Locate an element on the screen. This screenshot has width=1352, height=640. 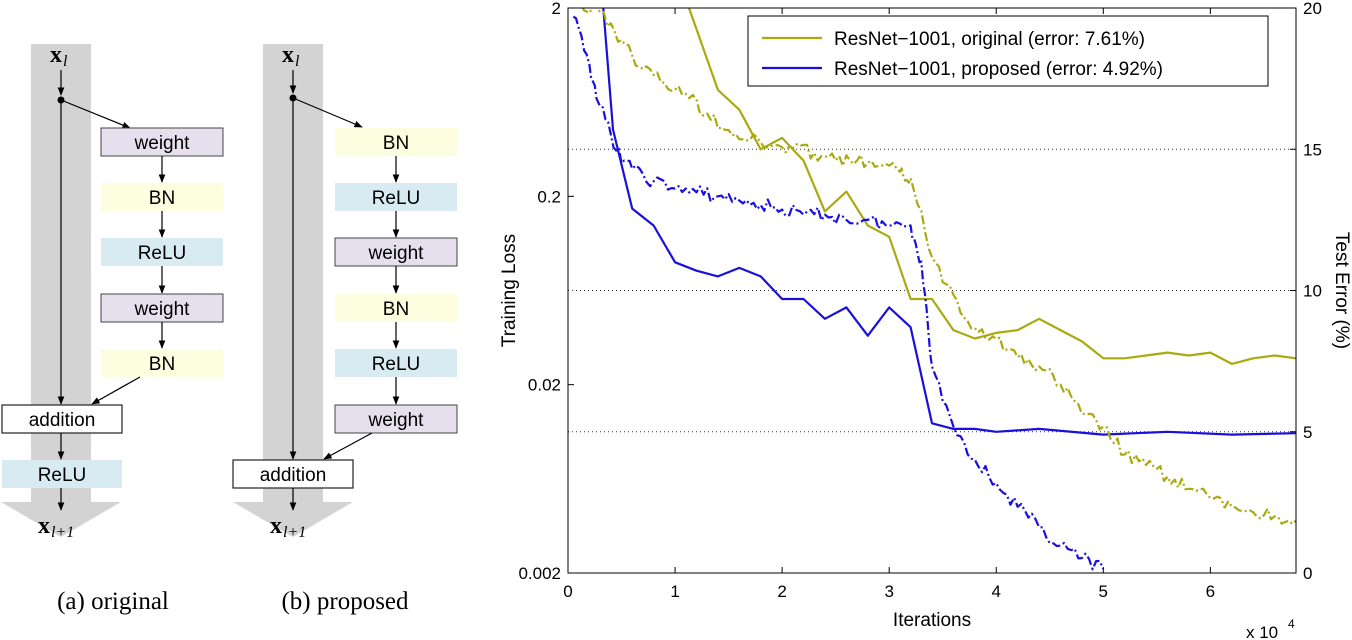
block-relu-1-original is located at coordinates (162, 252).